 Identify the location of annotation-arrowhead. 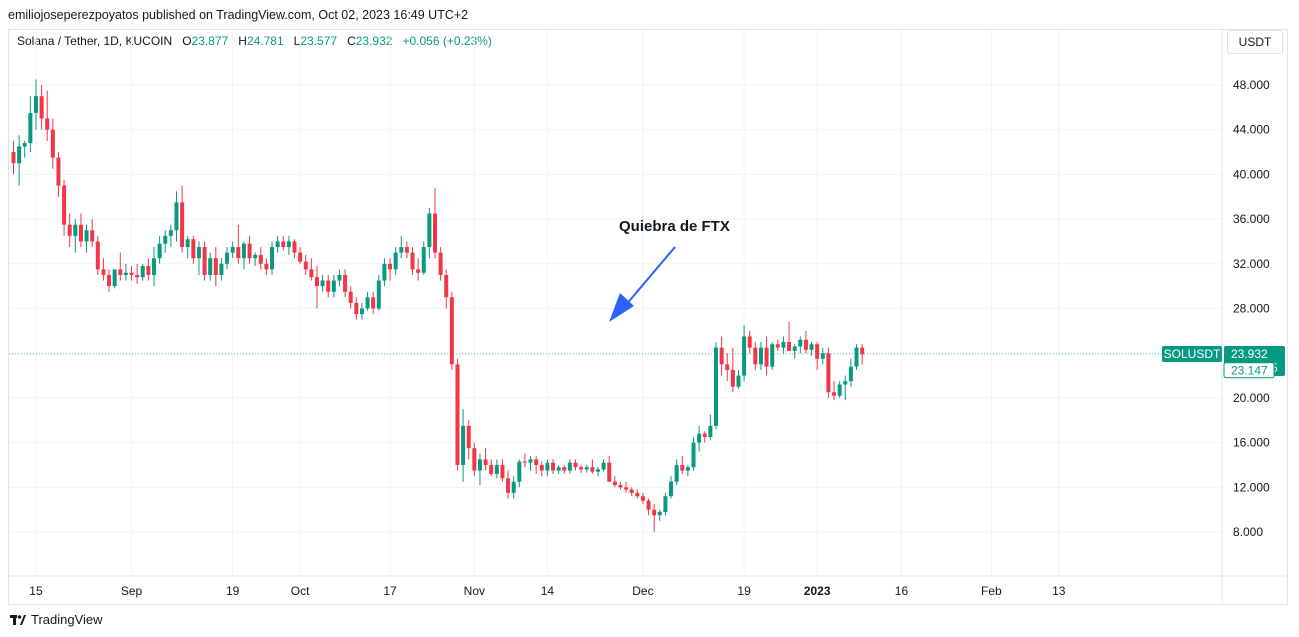
(621, 307).